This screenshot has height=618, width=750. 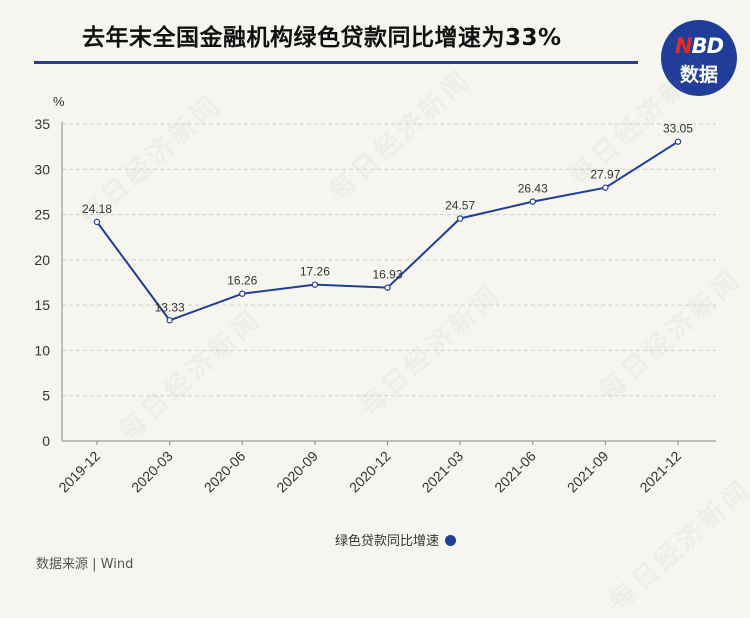 What do you see at coordinates (42, 305) in the screenshot?
I see `y-tick-label: 15` at bounding box center [42, 305].